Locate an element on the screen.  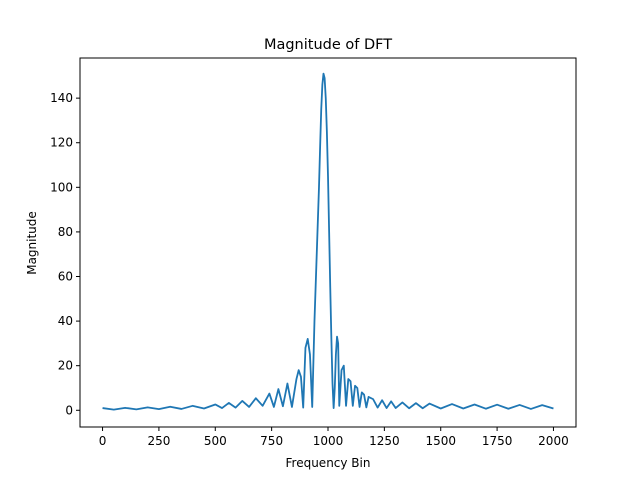
y-tick-label: 40 is located at coordinates (65, 321).